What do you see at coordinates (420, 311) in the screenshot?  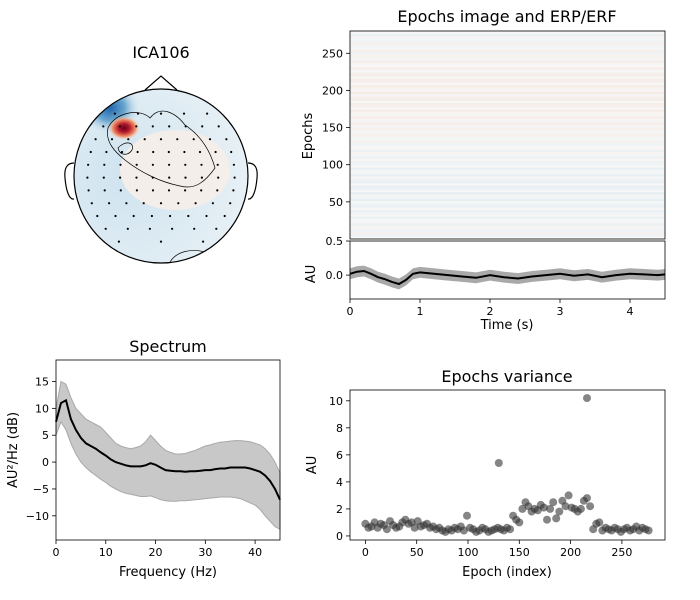 I see `erp-x-tick-label: 1` at bounding box center [420, 311].